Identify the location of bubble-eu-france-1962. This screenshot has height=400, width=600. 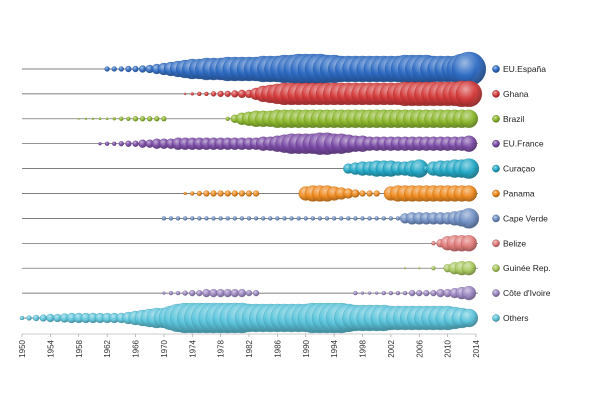
(107, 143).